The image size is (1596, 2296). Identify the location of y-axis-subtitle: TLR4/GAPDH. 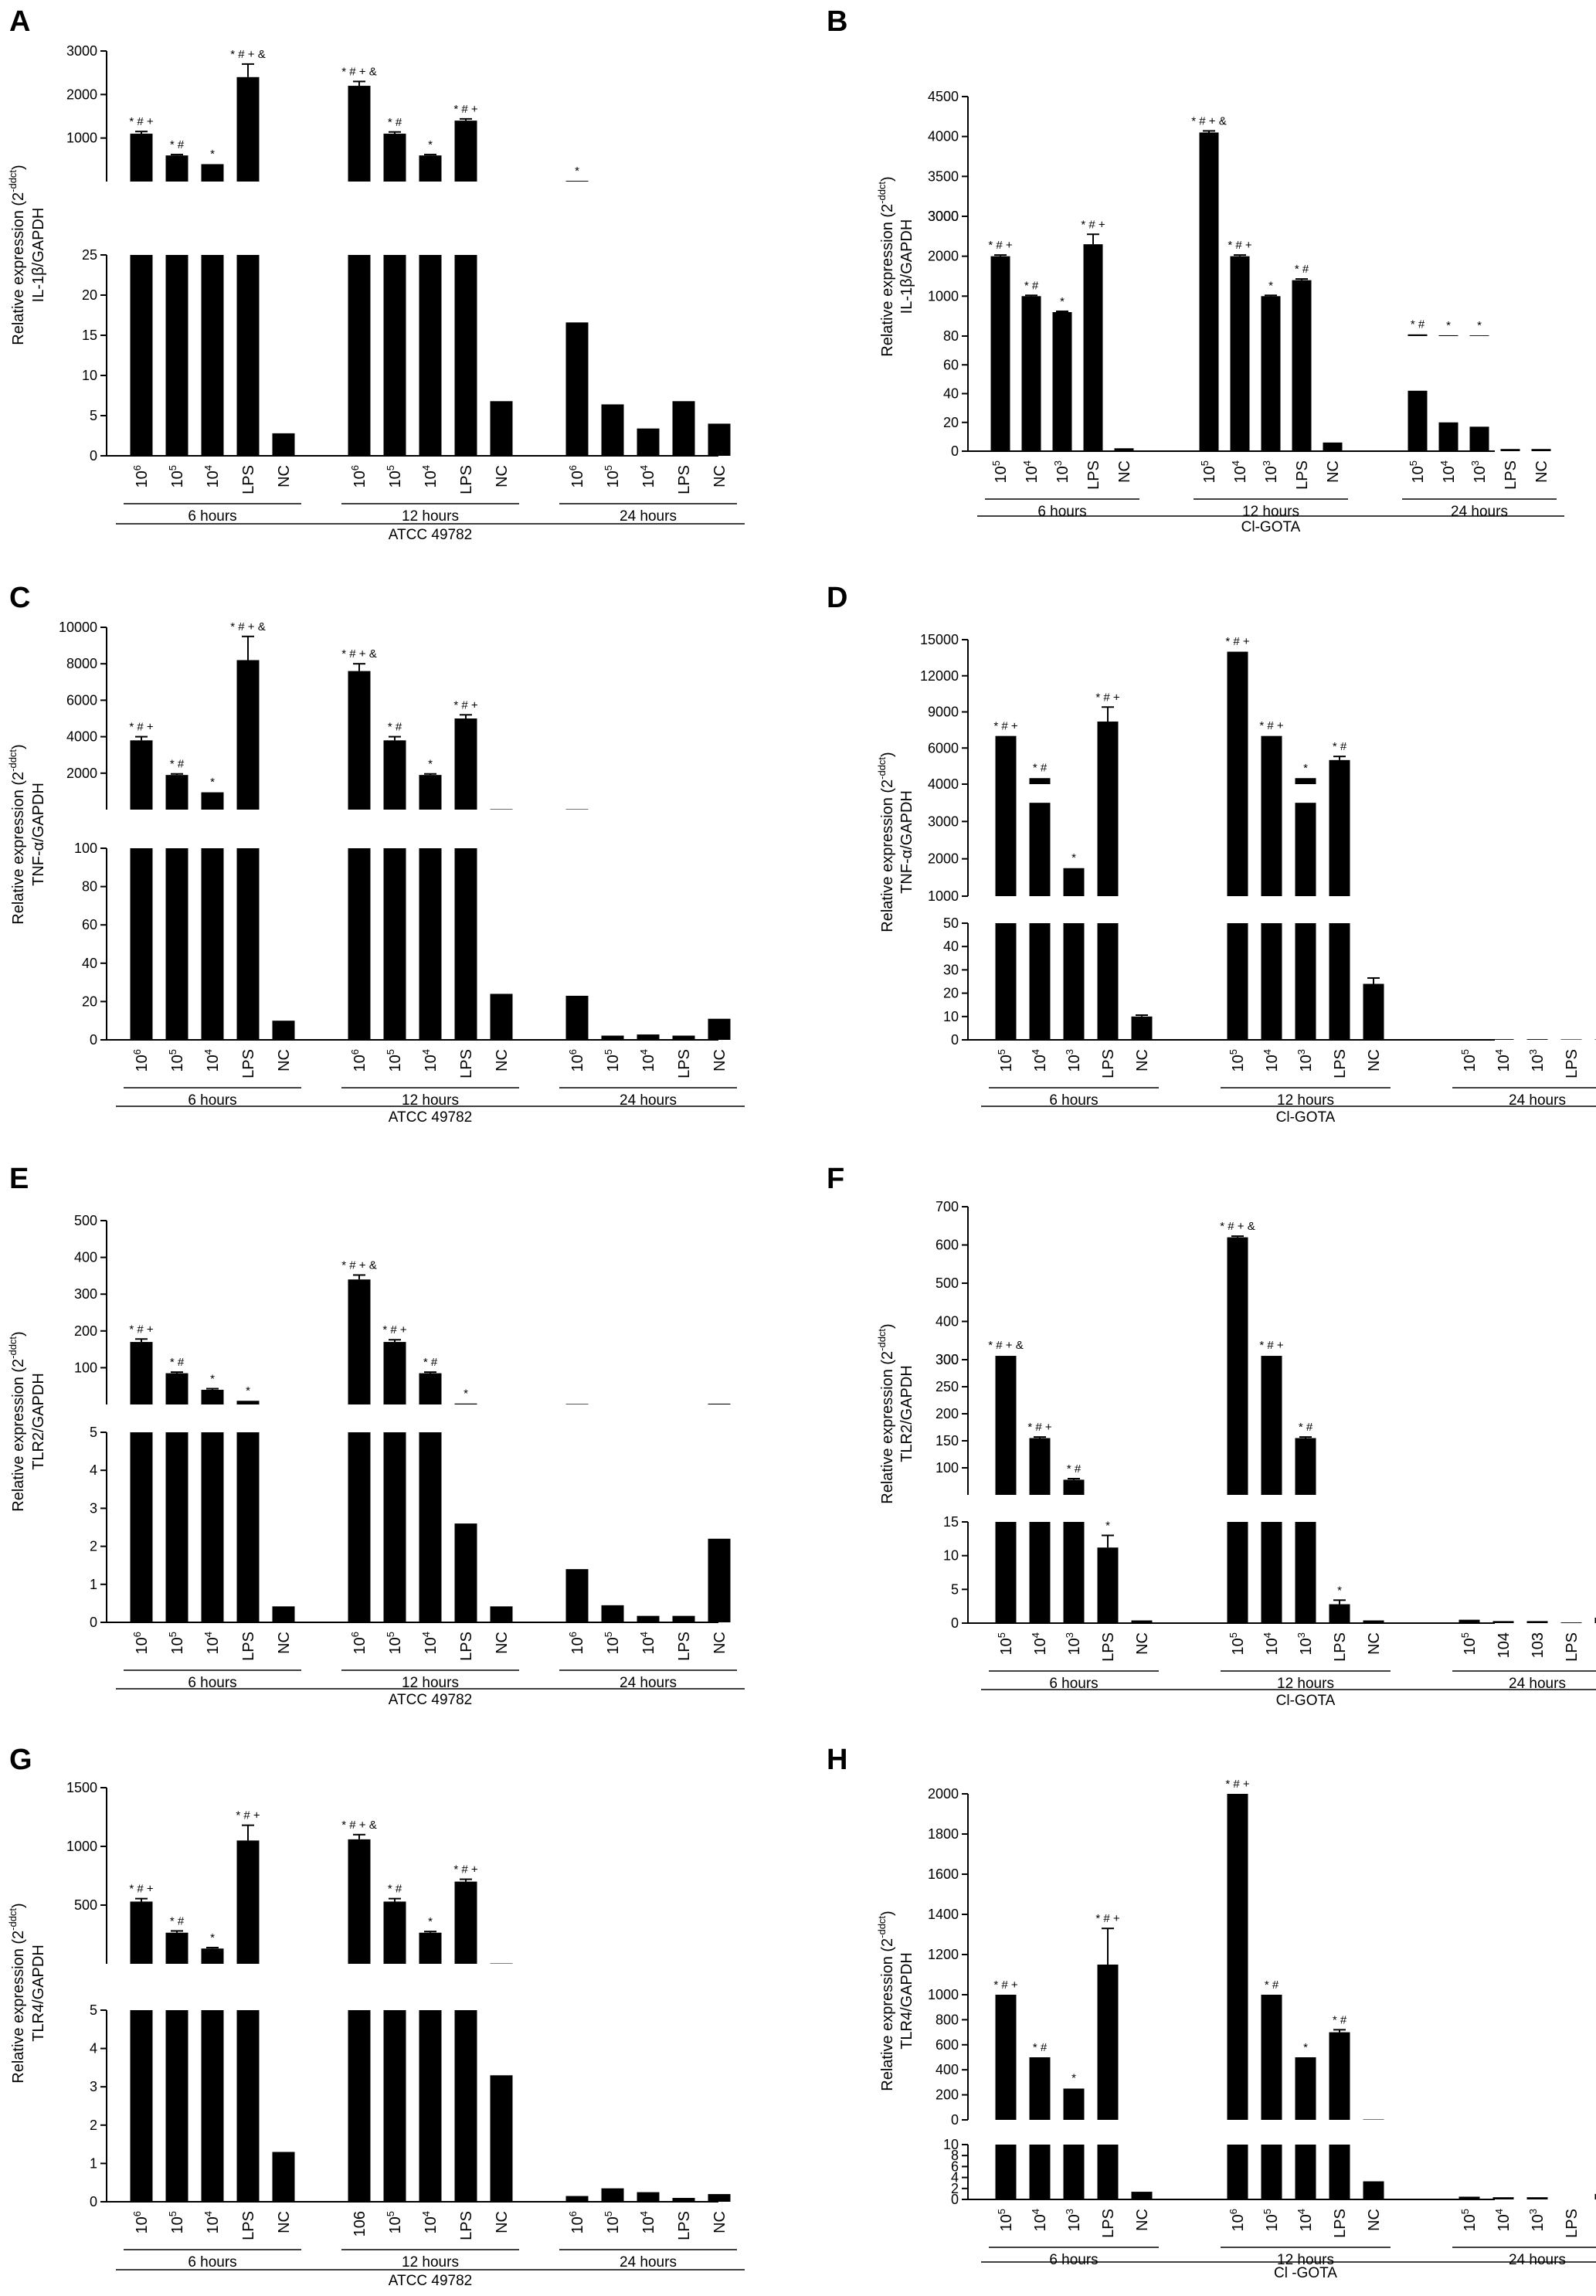
(906, 2001).